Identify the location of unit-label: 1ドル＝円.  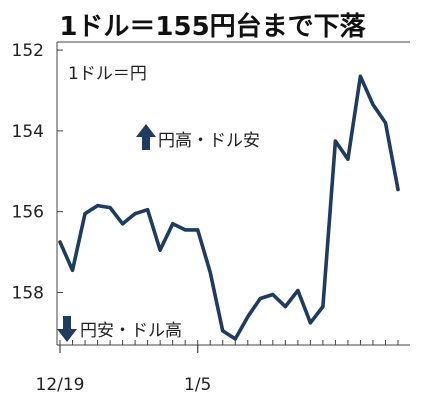
(107, 74).